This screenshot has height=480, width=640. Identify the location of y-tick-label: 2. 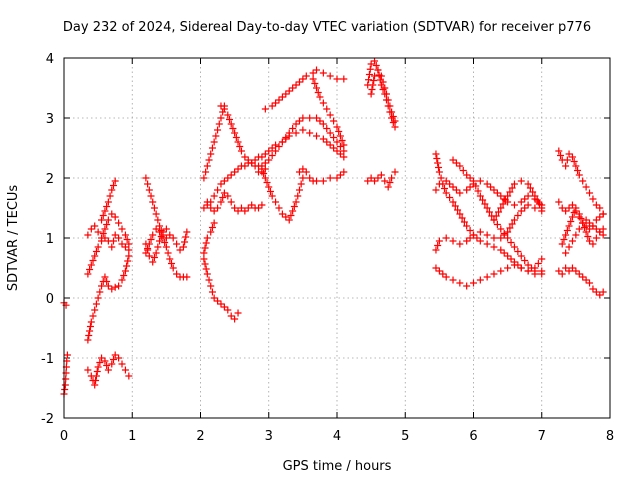
(50, 179).